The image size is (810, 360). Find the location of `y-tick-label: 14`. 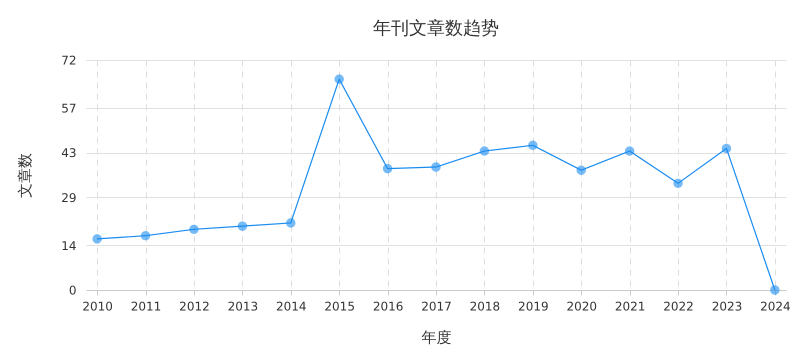

y-tick-label: 14 is located at coordinates (68, 245).